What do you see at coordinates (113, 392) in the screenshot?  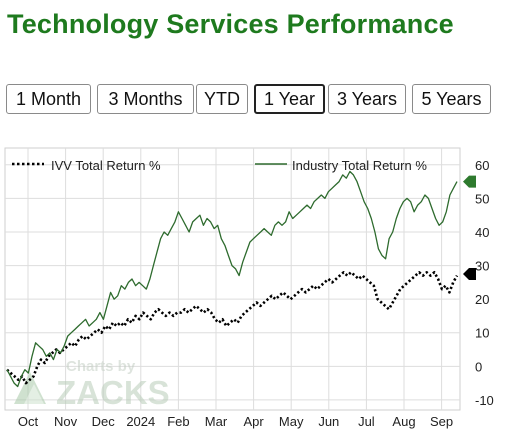 I see `watermark-line2: ZACKS` at bounding box center [113, 392].